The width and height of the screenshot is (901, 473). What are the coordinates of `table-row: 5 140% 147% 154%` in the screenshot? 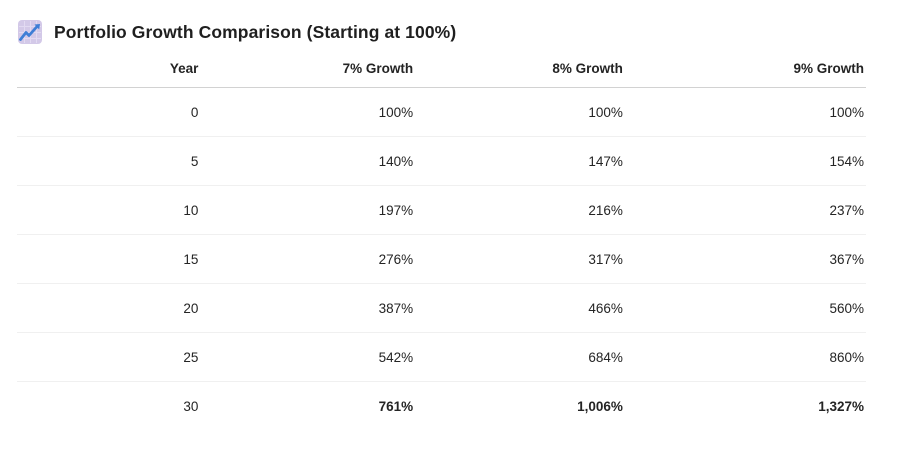 It's located at (441, 161).